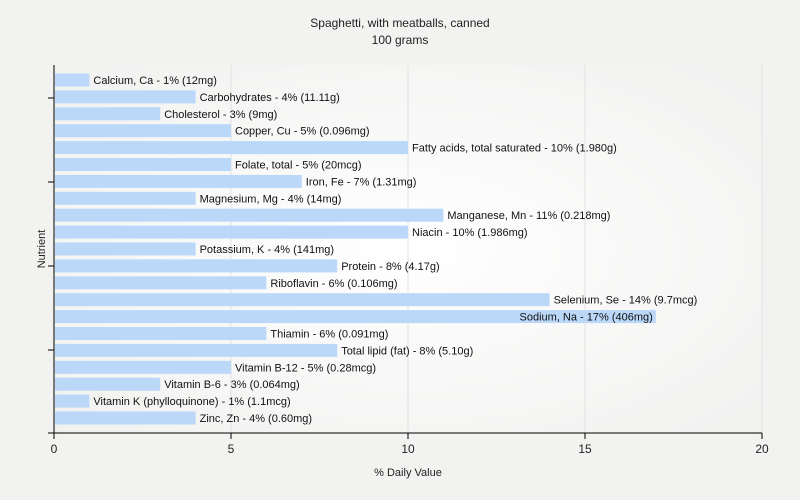 Image resolution: width=800 pixels, height=500 pixels. Describe the element at coordinates (143, 131) in the screenshot. I see `bar-copper-cu` at that location.